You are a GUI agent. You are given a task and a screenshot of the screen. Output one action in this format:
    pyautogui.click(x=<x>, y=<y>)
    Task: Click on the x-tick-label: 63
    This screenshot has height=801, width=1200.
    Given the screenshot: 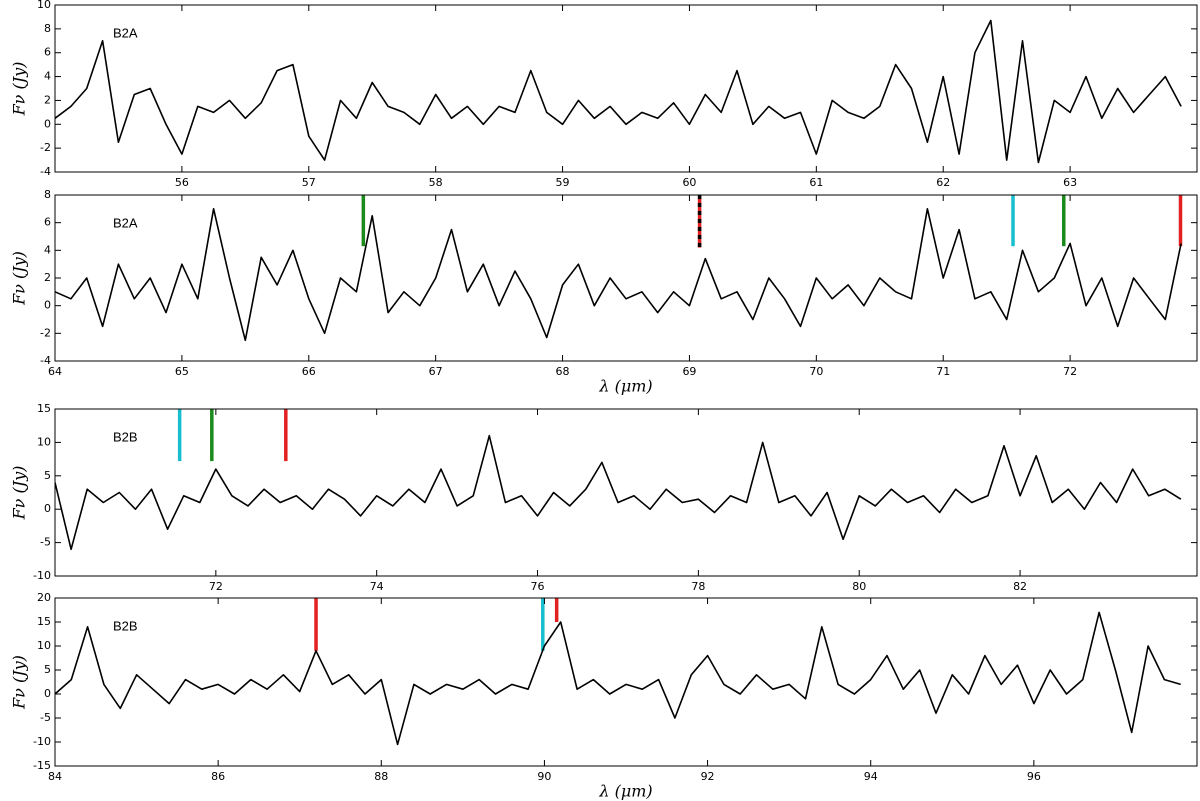 What is the action you would take?
    pyautogui.click(x=1070, y=182)
    